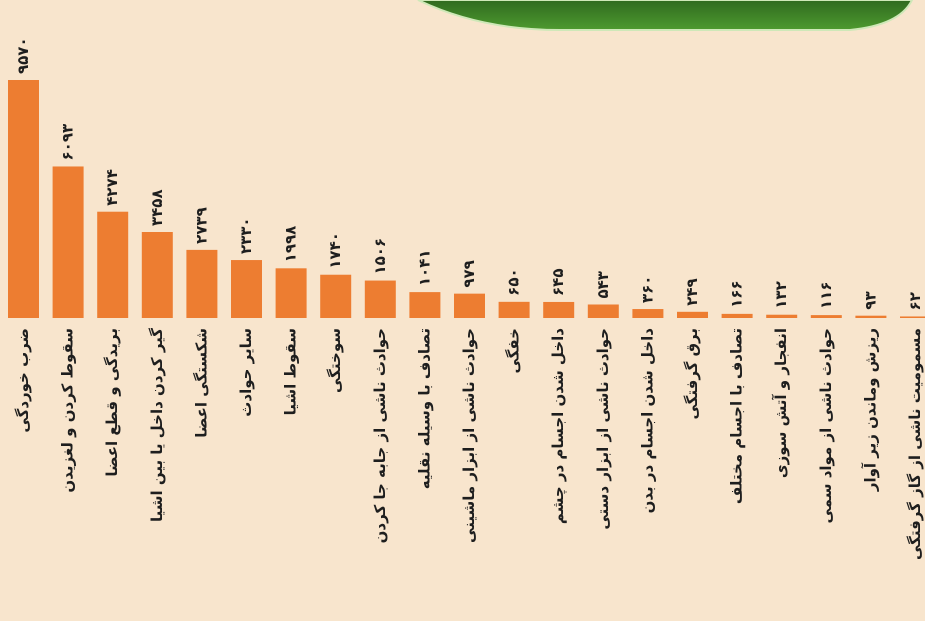 This screenshot has height=621, width=925. Describe the element at coordinates (692, 374) in the screenshot. I see `x-tick-label: برق گرفتگی` at that location.